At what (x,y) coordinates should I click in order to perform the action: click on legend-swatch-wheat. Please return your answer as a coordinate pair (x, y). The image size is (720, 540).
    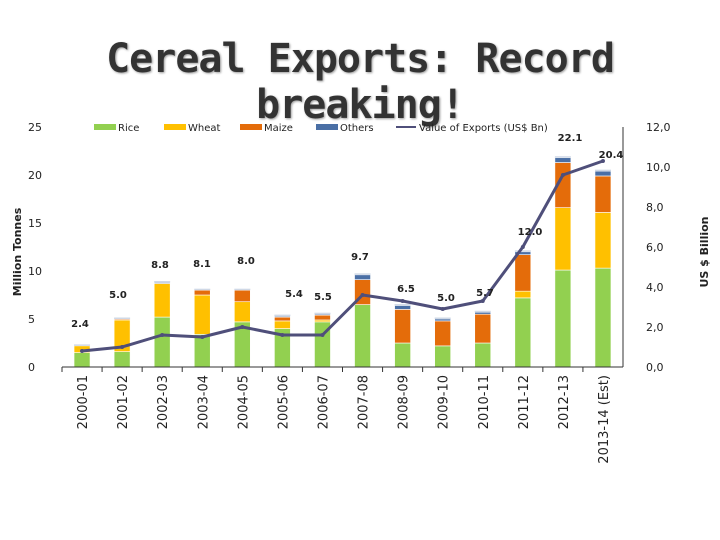
    Looking at the image, I should click on (175, 127).